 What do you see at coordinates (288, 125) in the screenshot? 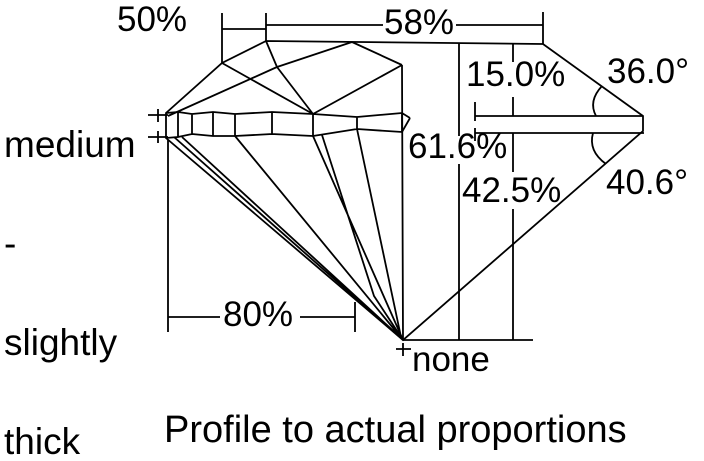
I see `girdle-band` at bounding box center [288, 125].